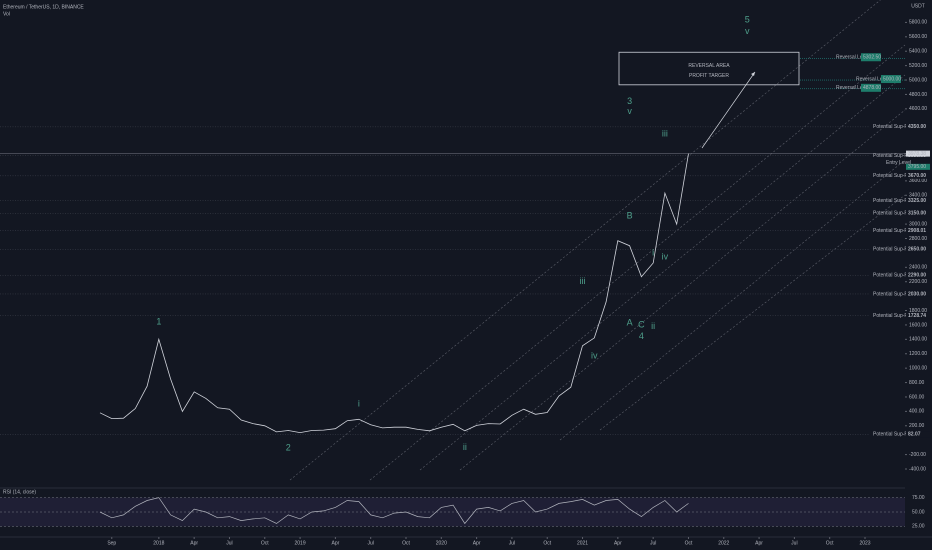  What do you see at coordinates (918, 512) in the screenshot?
I see `rsi-tick-label: 50.00` at bounding box center [918, 512].